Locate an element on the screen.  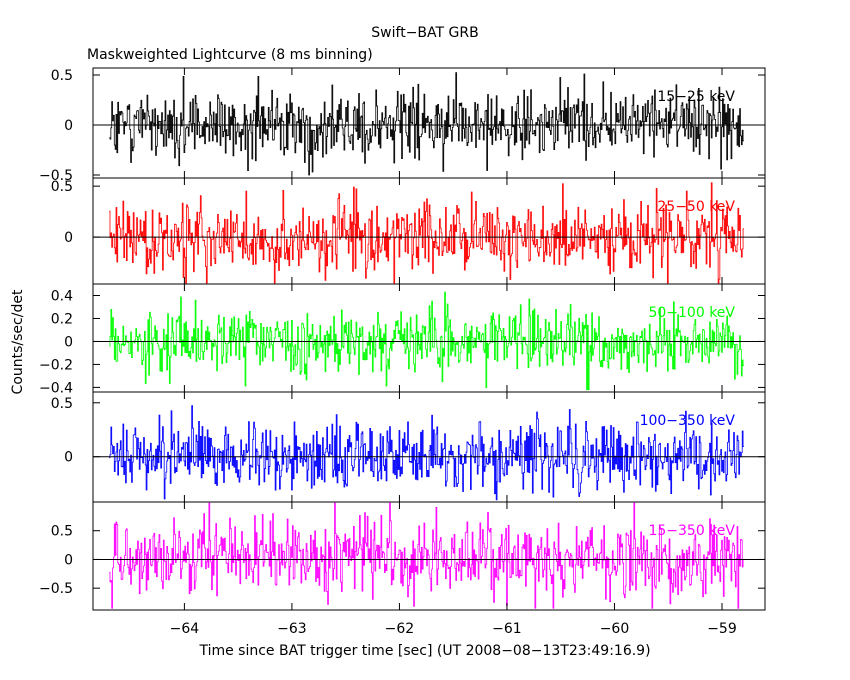
x-tick-label: −64 is located at coordinates (185, 629).